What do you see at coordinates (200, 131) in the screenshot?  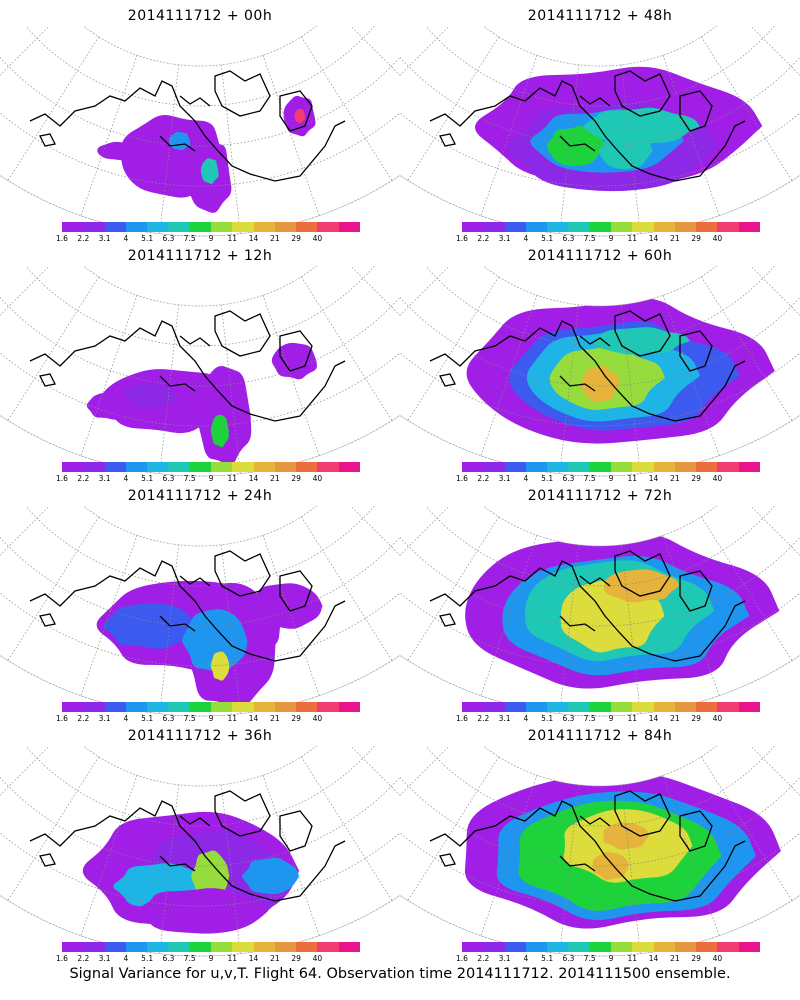 I see `polar-map` at bounding box center [200, 131].